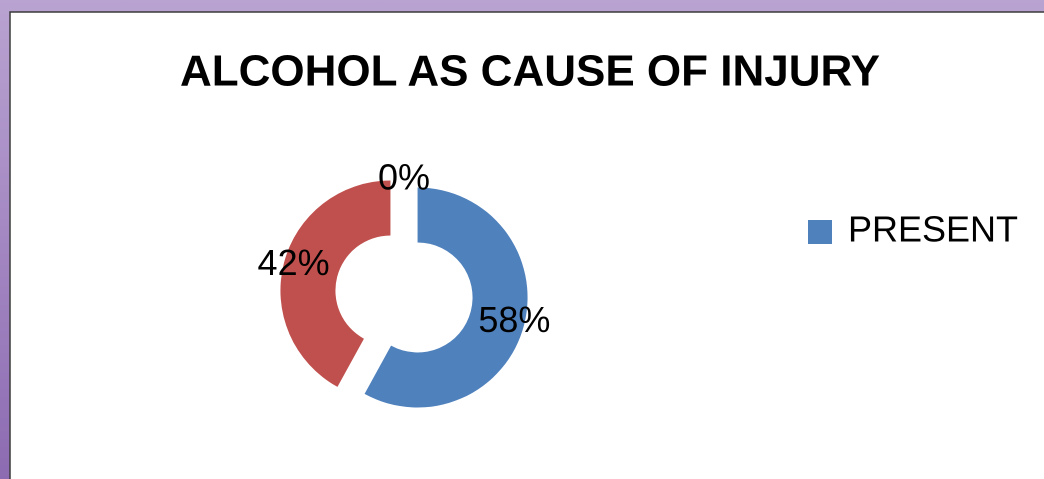 The width and height of the screenshot is (1044, 479). What do you see at coordinates (404, 177) in the screenshot?
I see `data-label: 0%` at bounding box center [404, 177].